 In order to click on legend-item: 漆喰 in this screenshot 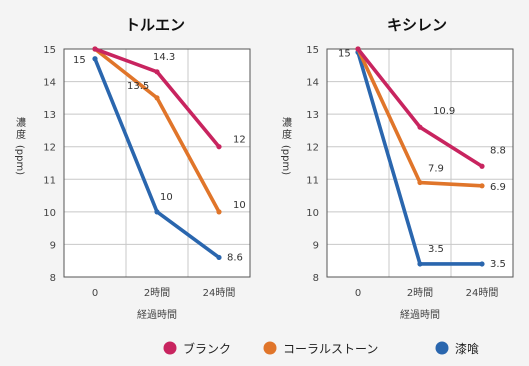, I will do `click(457, 348)`.